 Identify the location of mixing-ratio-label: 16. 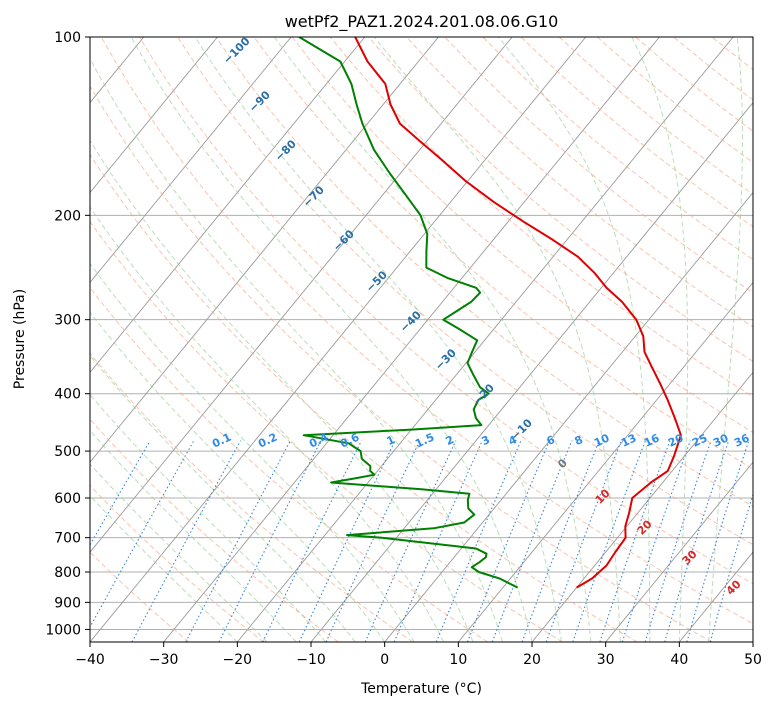
(652, 440).